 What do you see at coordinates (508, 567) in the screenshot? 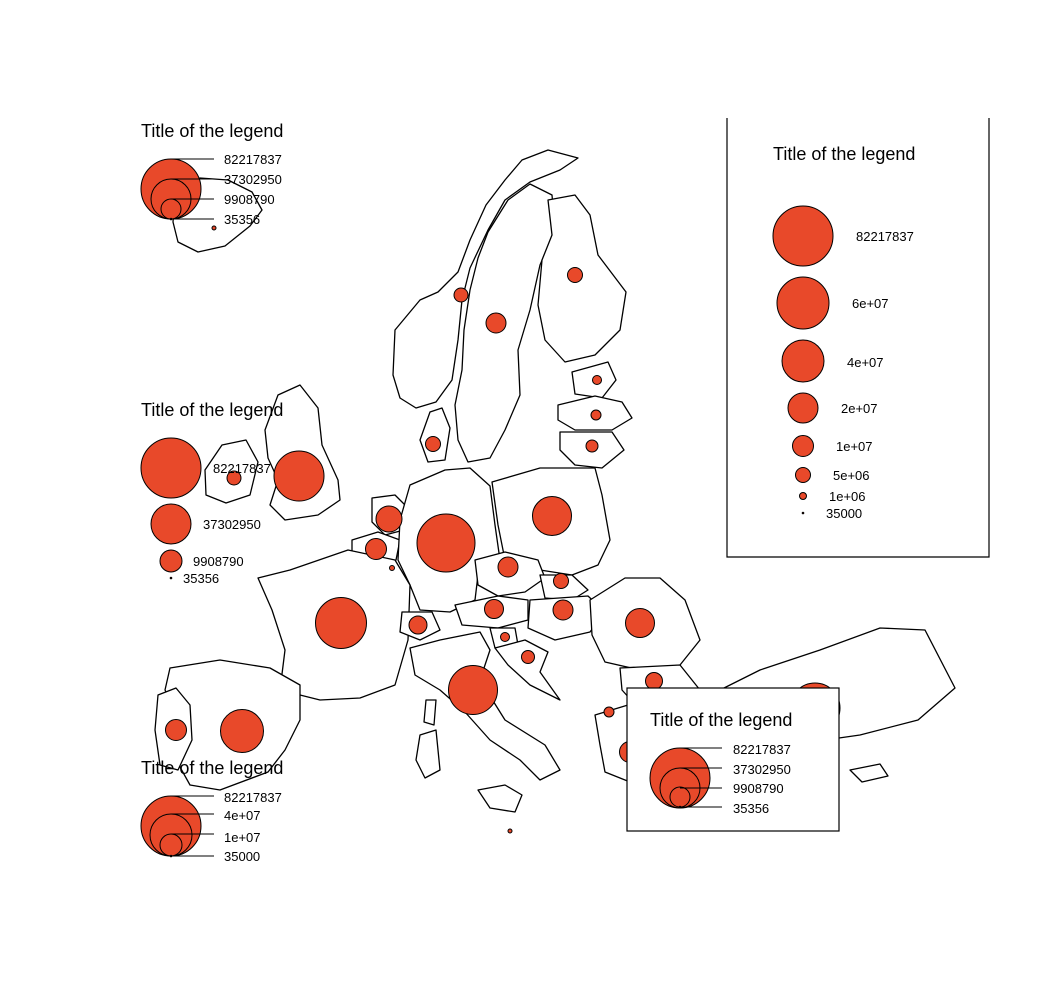
I see `bubble-czechia` at bounding box center [508, 567].